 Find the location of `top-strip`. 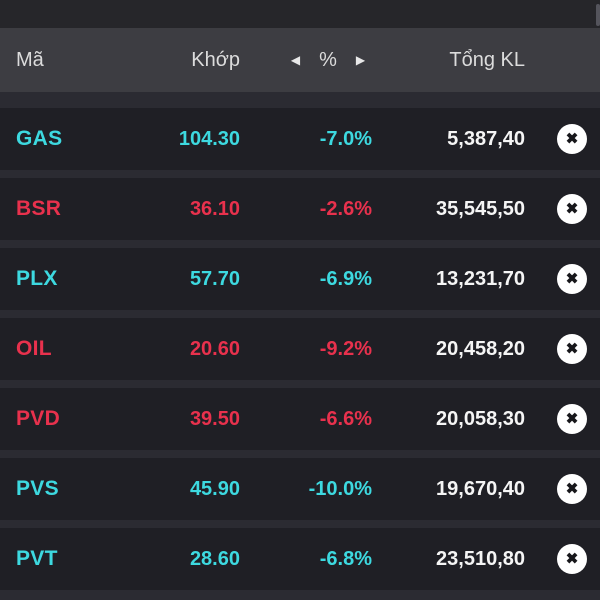

top-strip is located at coordinates (300, 14).